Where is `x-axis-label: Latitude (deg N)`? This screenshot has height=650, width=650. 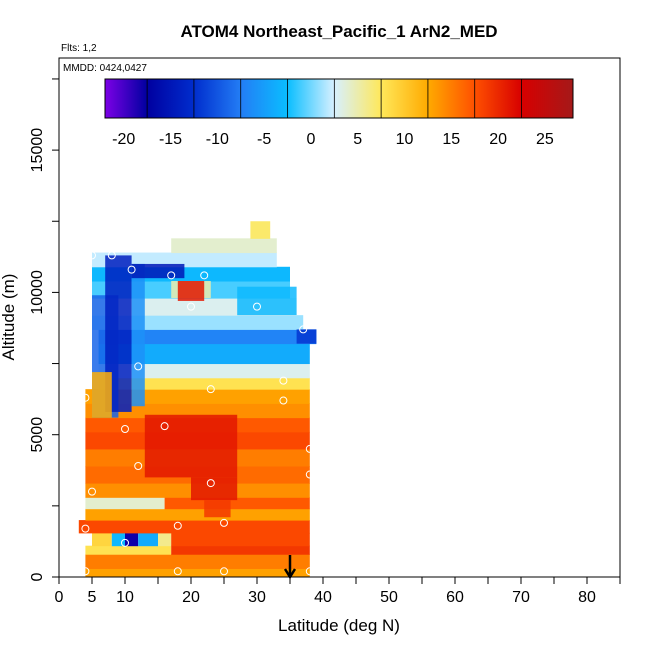
x-axis-label: Latitude (deg N) is located at coordinates (339, 625).